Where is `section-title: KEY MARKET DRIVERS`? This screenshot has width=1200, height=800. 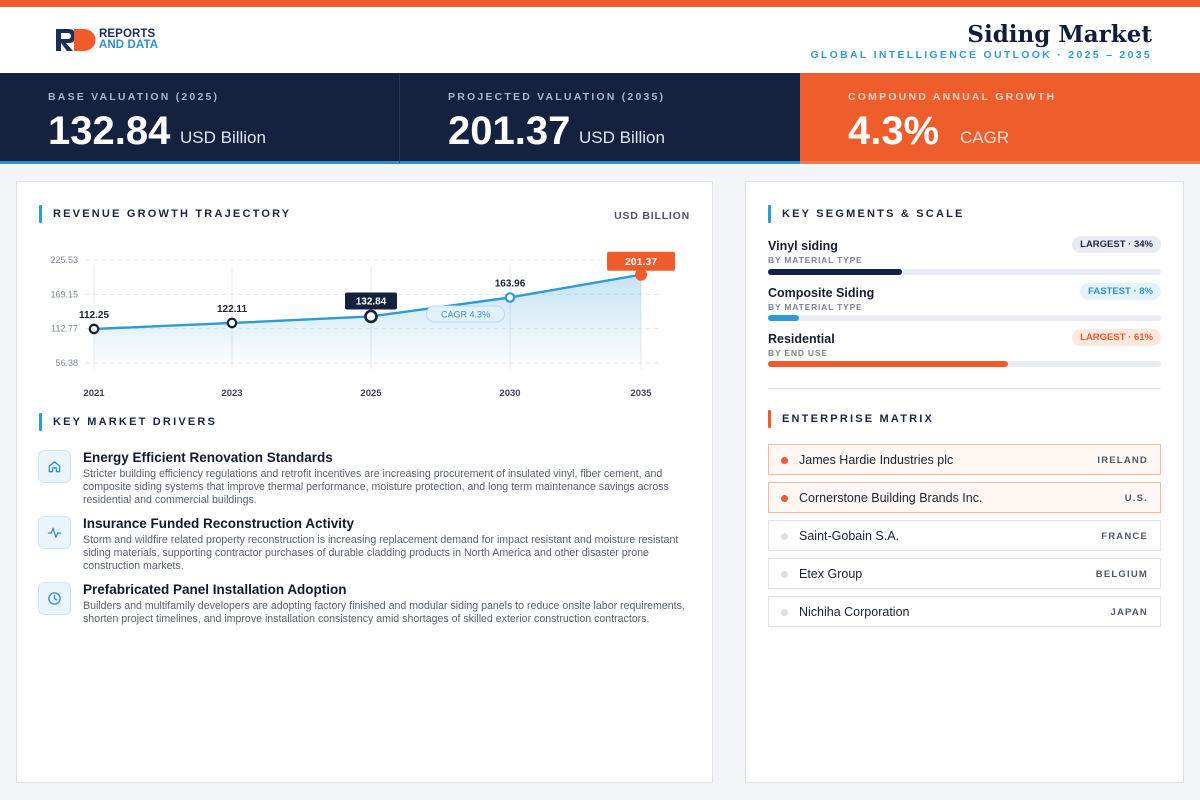
section-title: KEY MARKET DRIVERS is located at coordinates (135, 422).